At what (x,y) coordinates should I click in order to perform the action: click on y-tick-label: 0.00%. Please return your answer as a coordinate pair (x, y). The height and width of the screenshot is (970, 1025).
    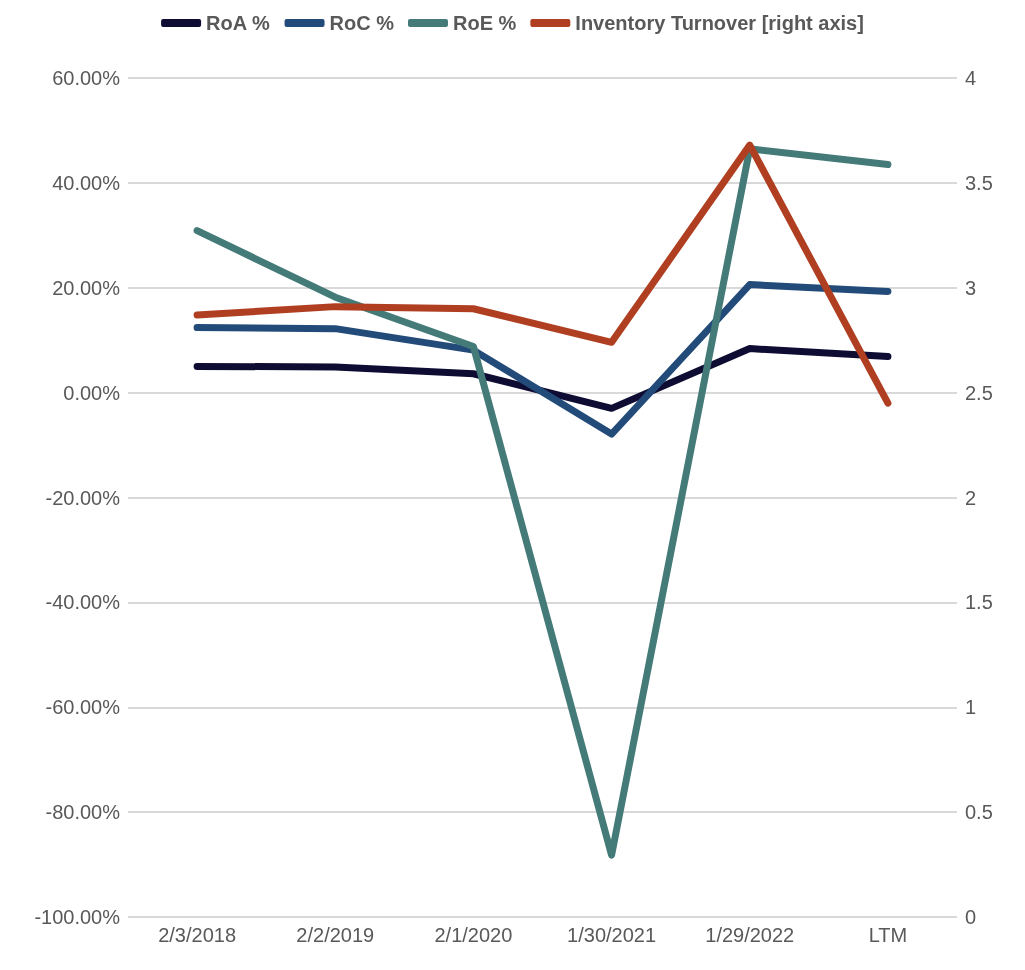
    Looking at the image, I should click on (92, 392).